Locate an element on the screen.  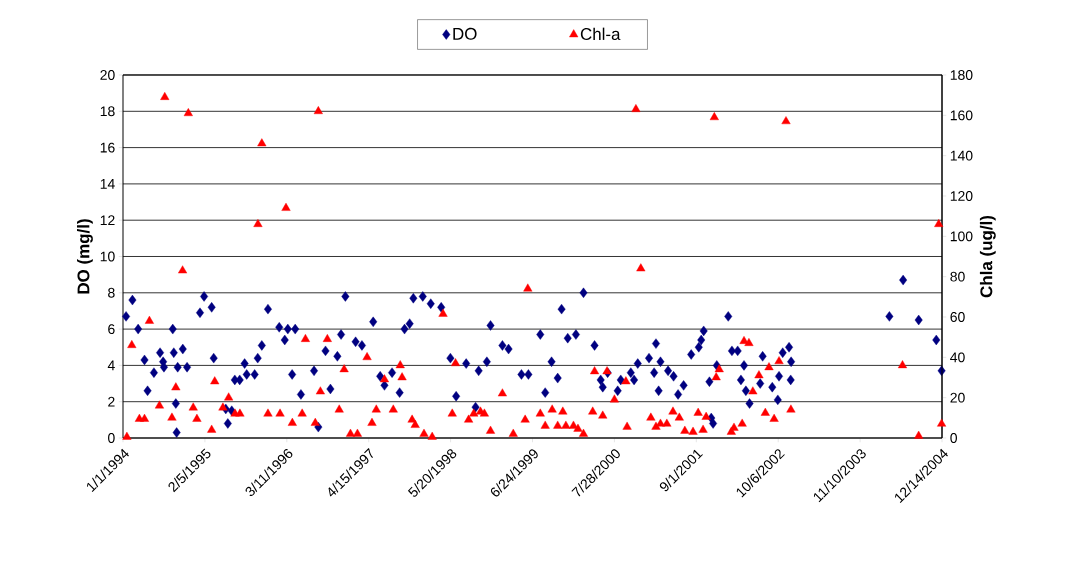
y-axis-title: DO (mg/l) is located at coordinates (85, 256).